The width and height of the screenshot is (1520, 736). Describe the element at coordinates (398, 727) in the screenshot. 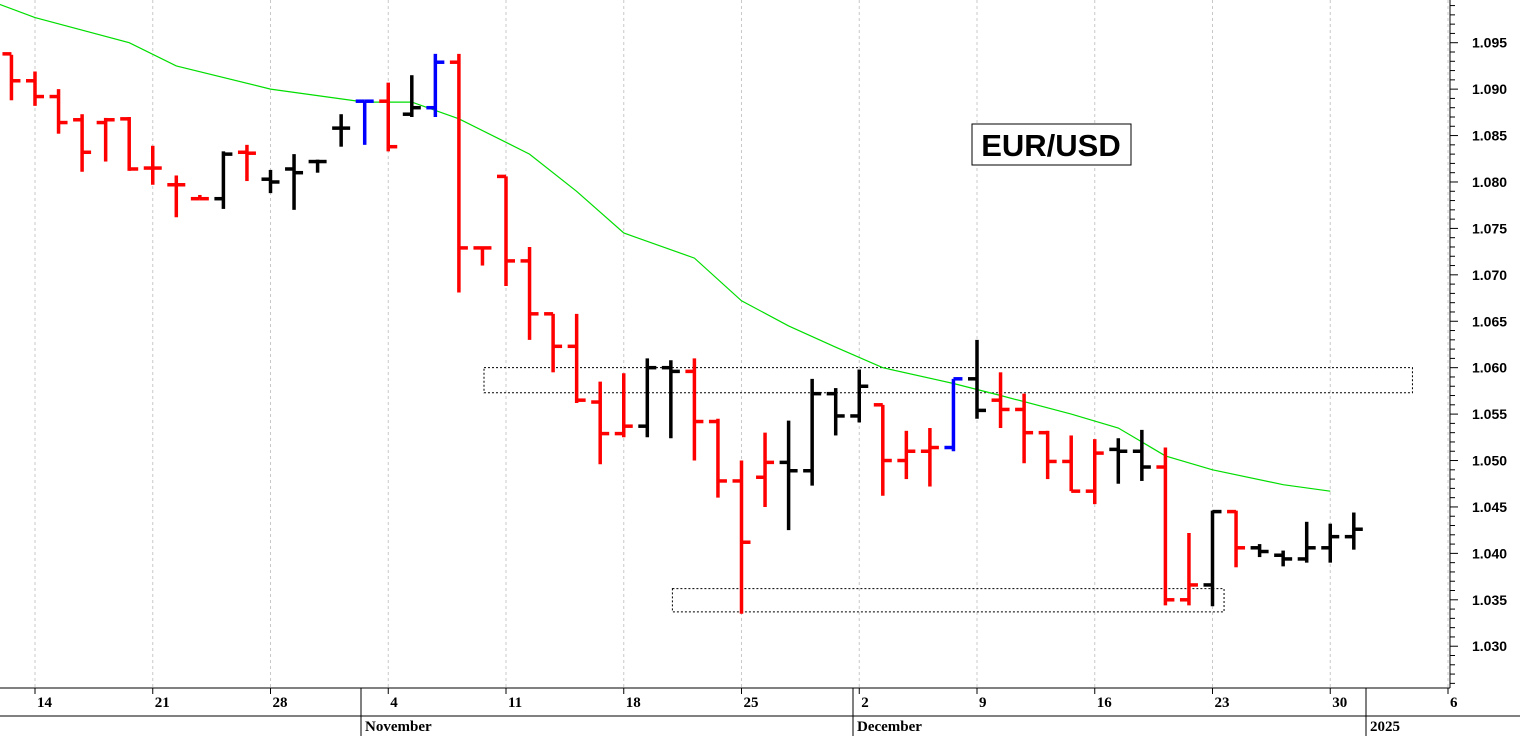

I see `month-label: November` at that location.